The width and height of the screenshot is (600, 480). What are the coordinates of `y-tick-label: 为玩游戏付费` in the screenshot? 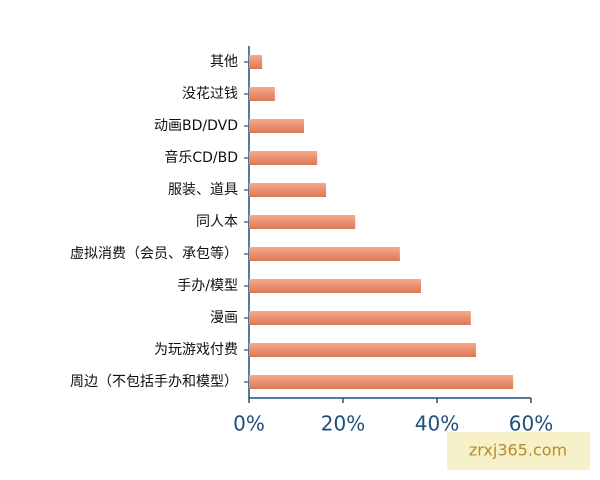 It's located at (196, 350).